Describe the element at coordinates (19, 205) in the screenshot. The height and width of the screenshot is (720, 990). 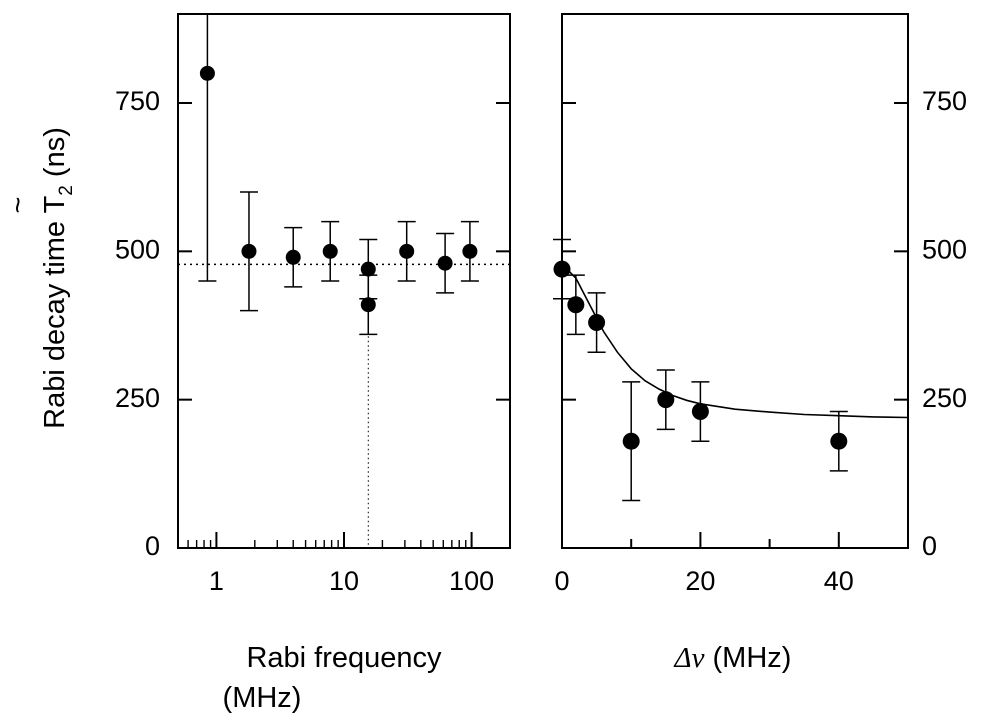
I see `y-axis-label-tilde: ~` at that location.